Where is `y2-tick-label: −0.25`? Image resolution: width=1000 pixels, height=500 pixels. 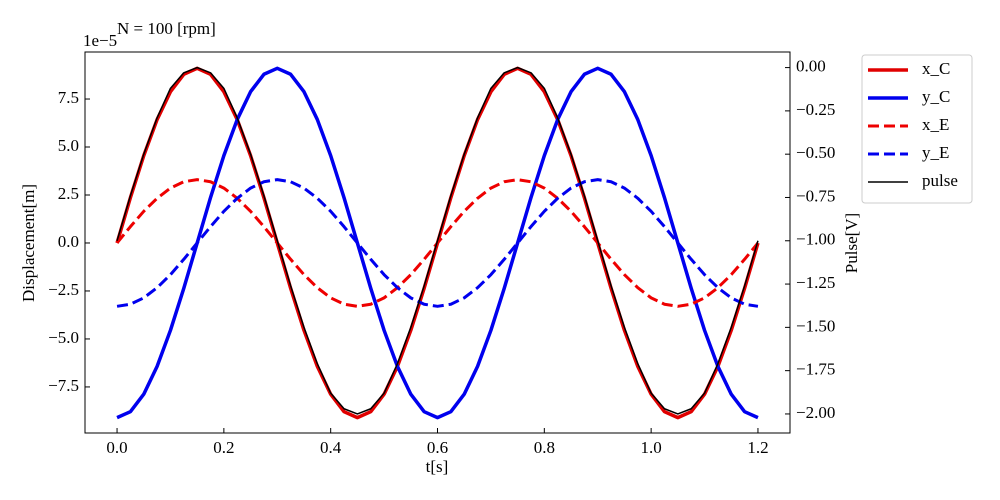
y2-tick-label: −0.25 is located at coordinates (815, 109).